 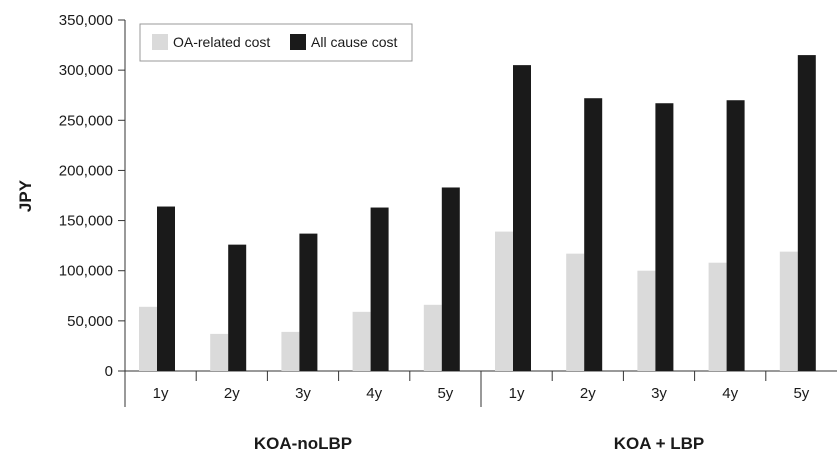 What do you see at coordinates (86, 70) in the screenshot?
I see `y-tick-label: 300,000` at bounding box center [86, 70].